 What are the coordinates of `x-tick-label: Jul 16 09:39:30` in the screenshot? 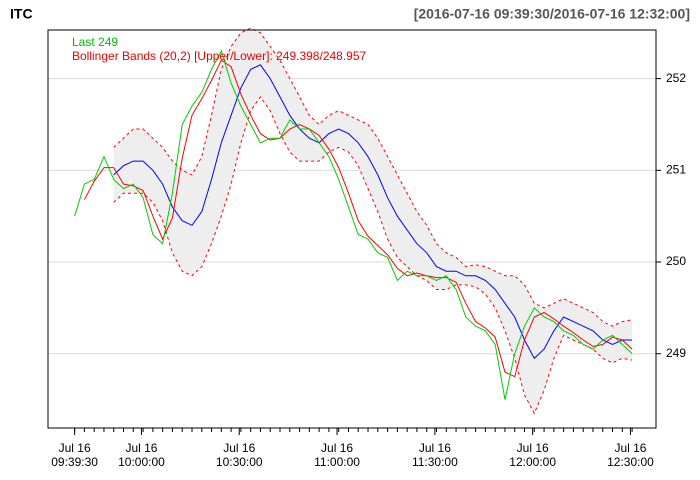 It's located at (74, 455).